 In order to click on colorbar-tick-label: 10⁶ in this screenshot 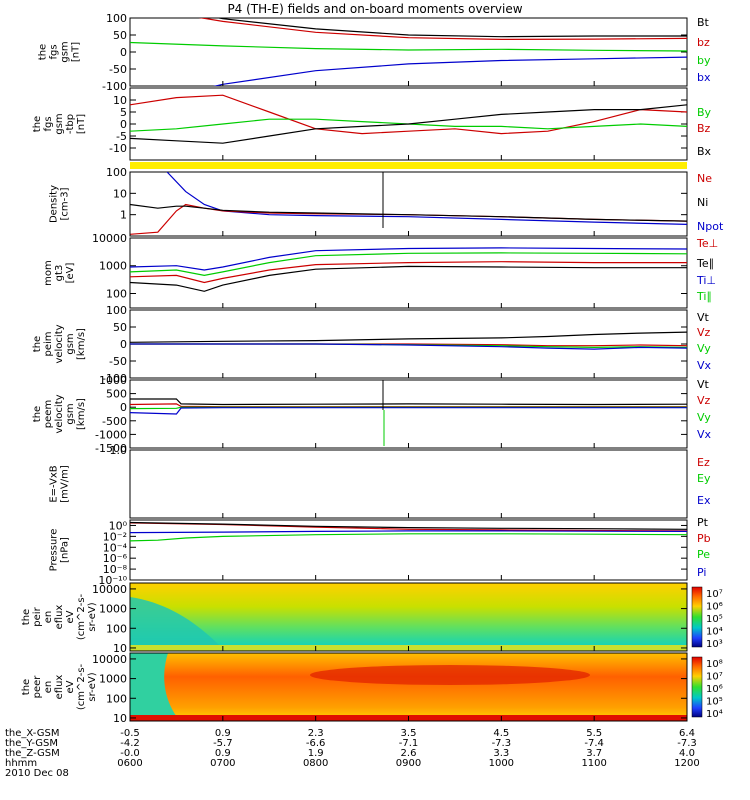, I will do `click(714, 689)`.